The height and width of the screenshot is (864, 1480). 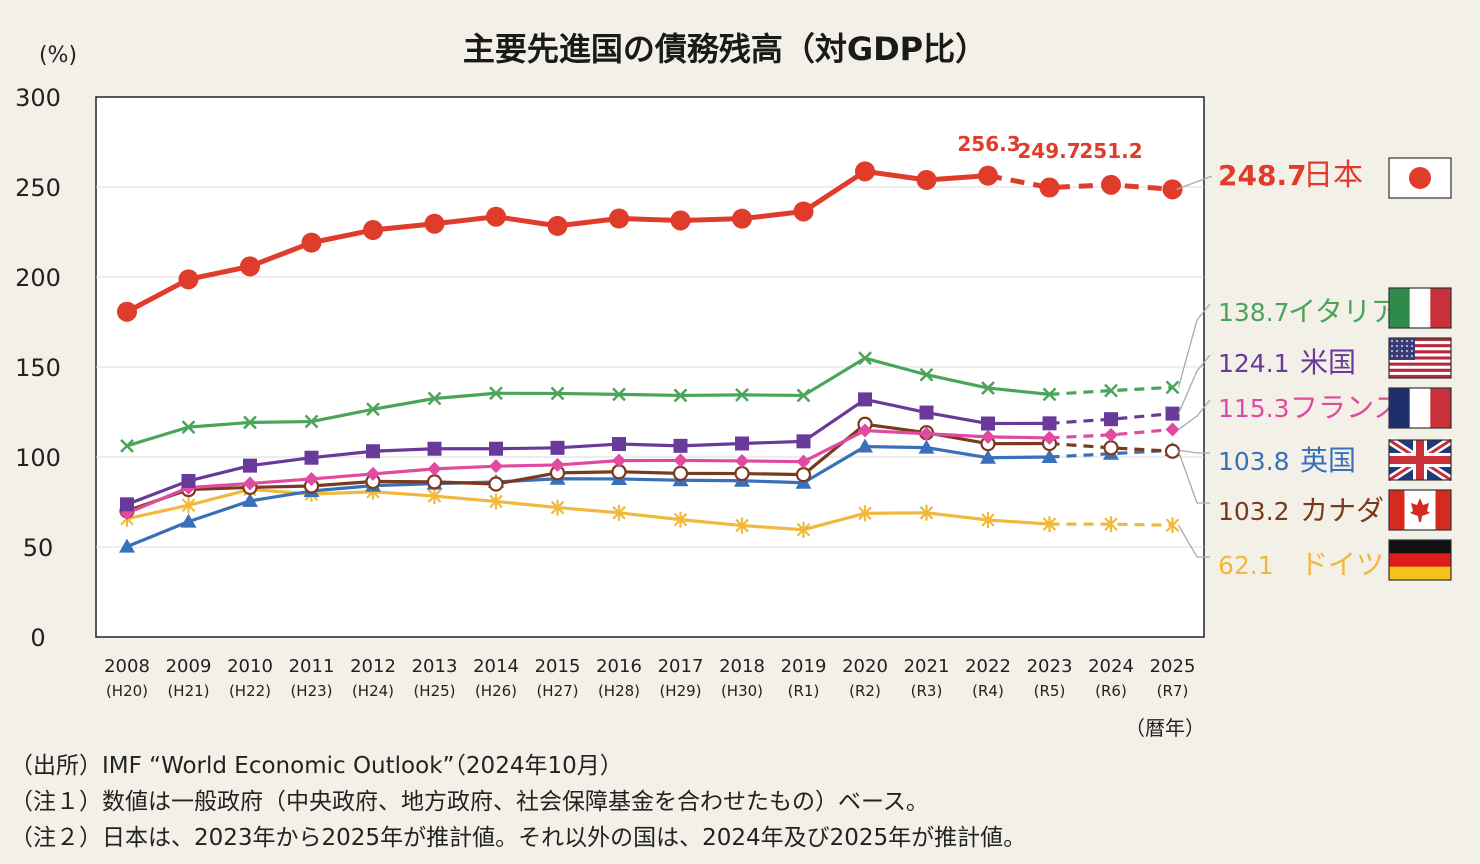 I want to click on x-tick-sublabel: (R2), so click(x=865, y=691).